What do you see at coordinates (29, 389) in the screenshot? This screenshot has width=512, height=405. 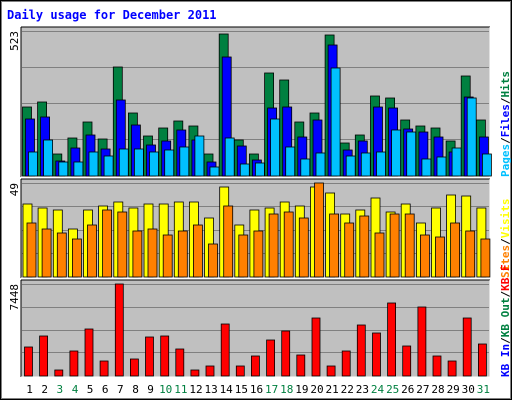 I see `day-label: 1` at bounding box center [29, 389].